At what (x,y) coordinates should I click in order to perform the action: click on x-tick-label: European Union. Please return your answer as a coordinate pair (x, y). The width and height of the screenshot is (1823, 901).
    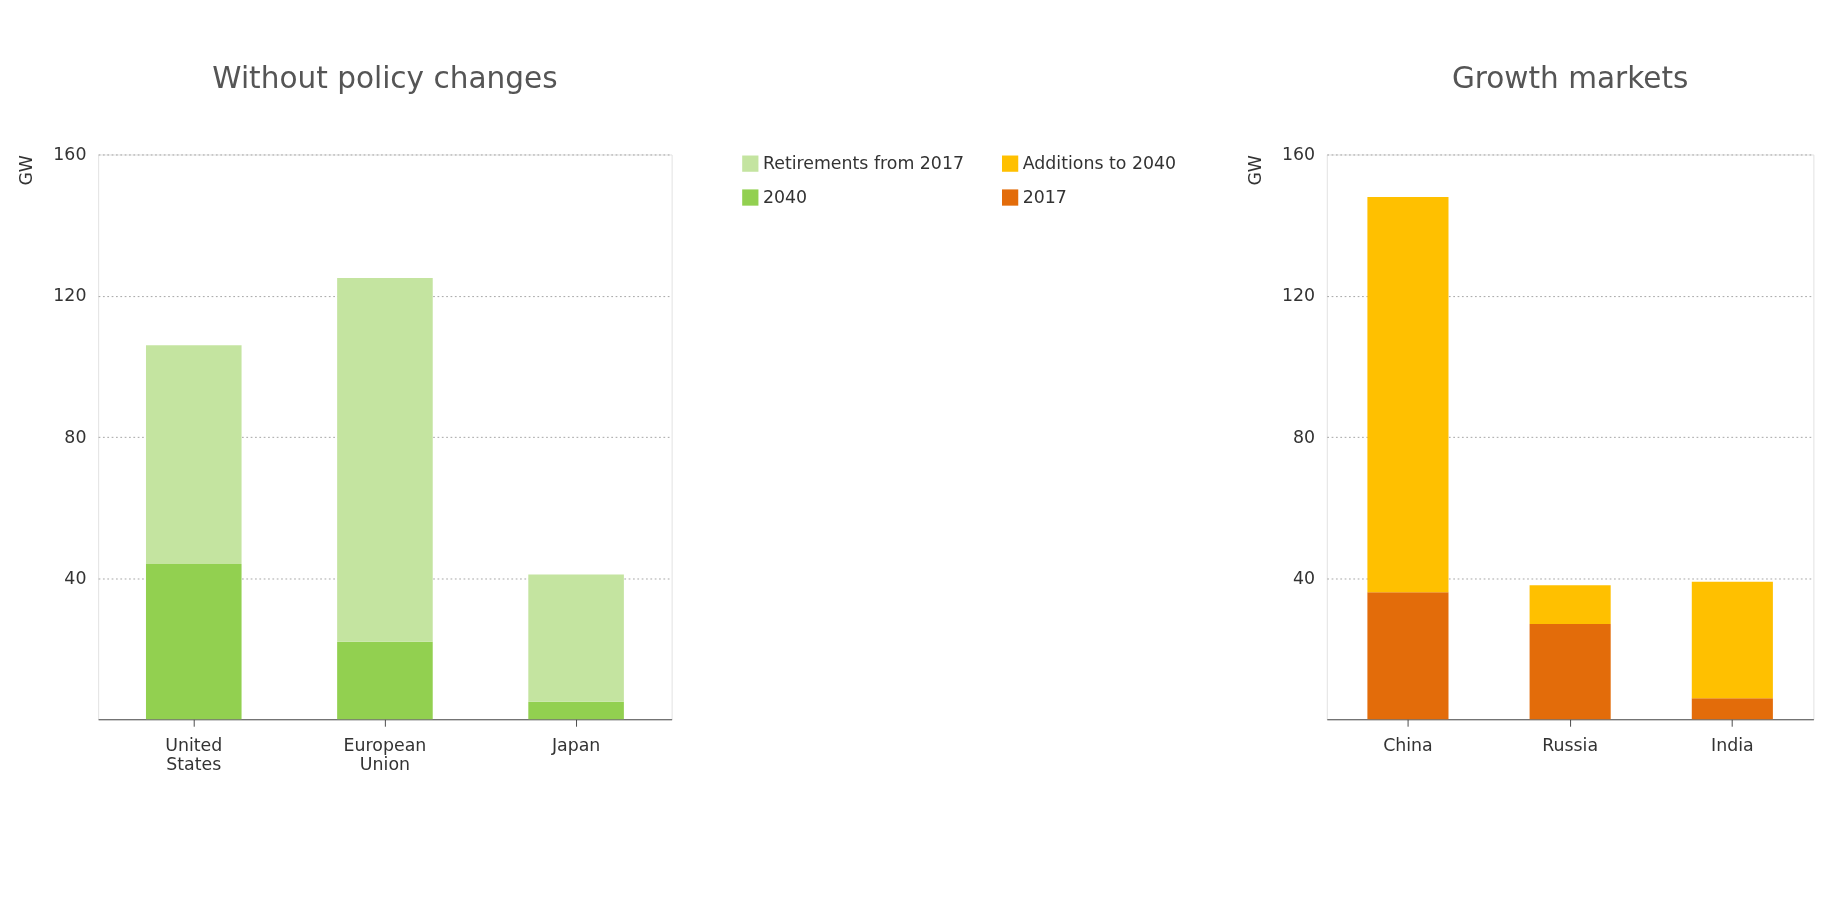
    Looking at the image, I should click on (385, 755).